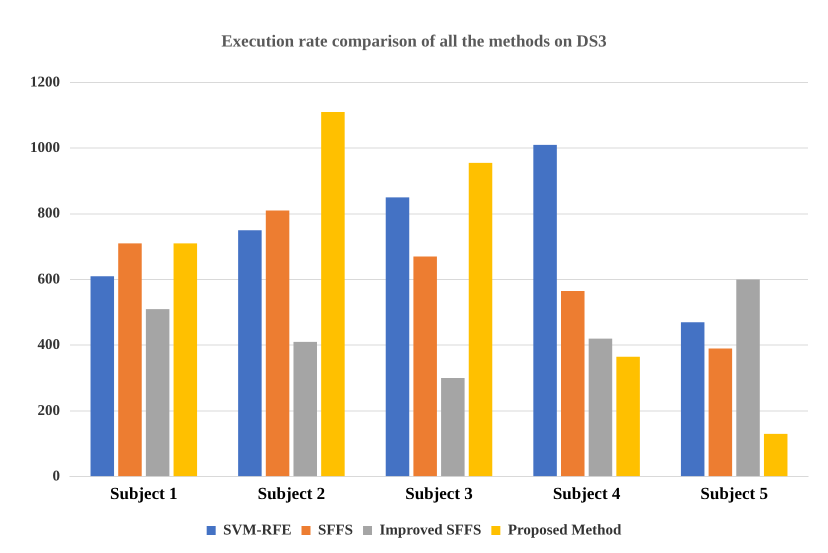  Describe the element at coordinates (49, 345) in the screenshot. I see `y-tick-label: 400` at that location.